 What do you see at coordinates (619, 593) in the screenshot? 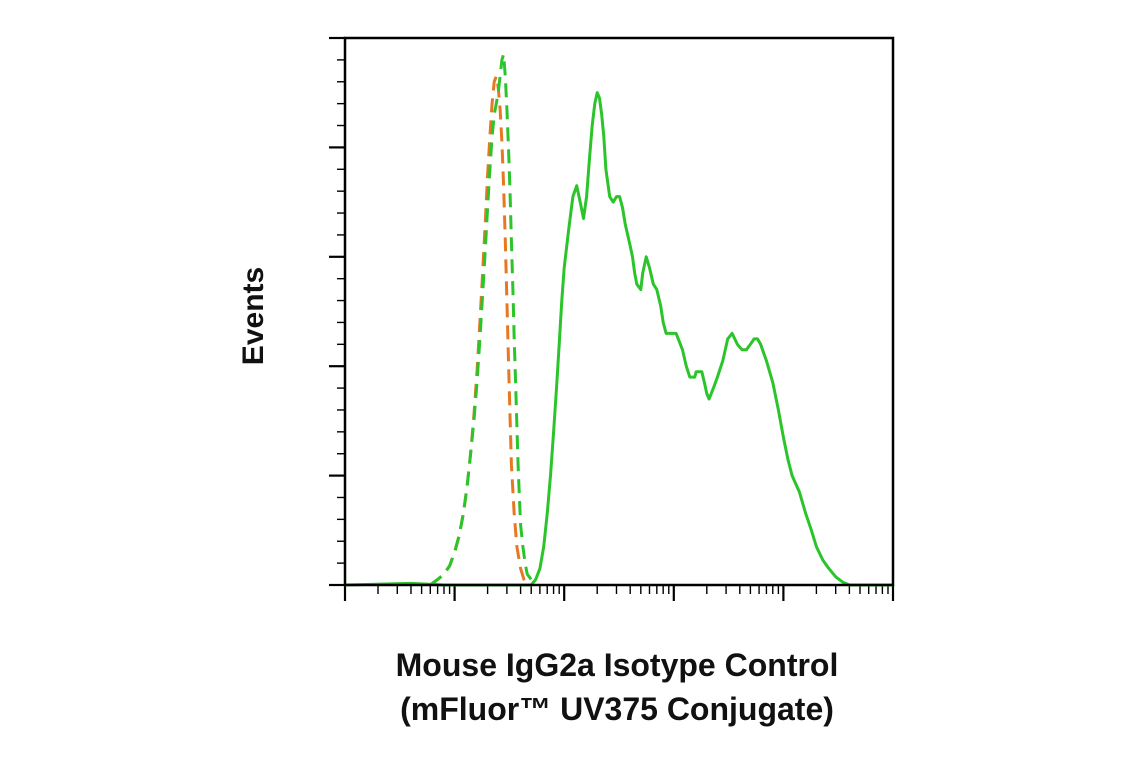
I see `x-axis-ticks` at bounding box center [619, 593].